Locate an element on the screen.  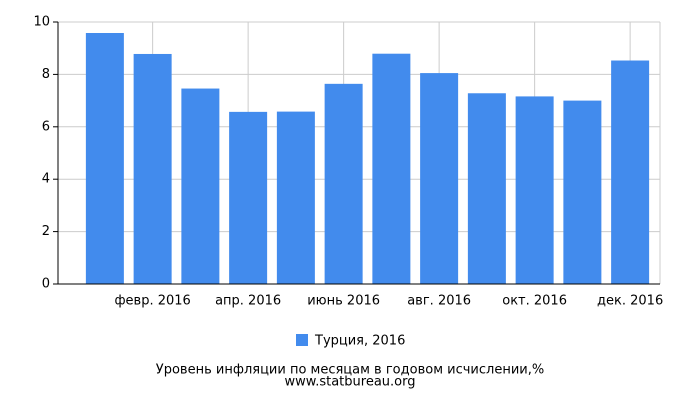
x-tick-label: июнь 2016 is located at coordinates (343, 301).